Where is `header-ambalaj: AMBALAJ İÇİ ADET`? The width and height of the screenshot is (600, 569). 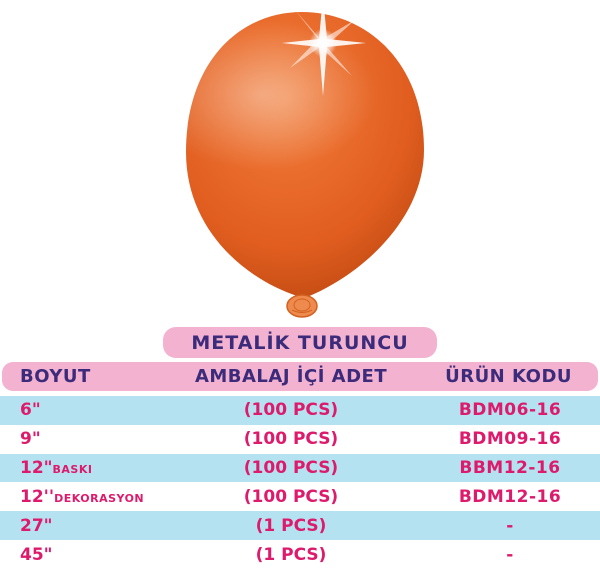
header-ambalaj: AMBALAJ İÇİ ADET is located at coordinates (291, 376).